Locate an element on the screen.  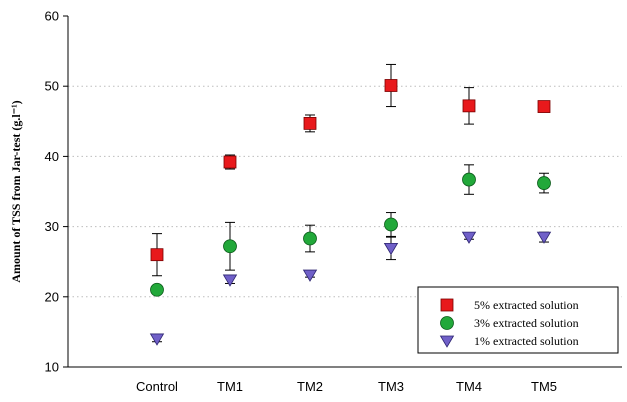
y-tick-label: 20 is located at coordinates (52, 296).